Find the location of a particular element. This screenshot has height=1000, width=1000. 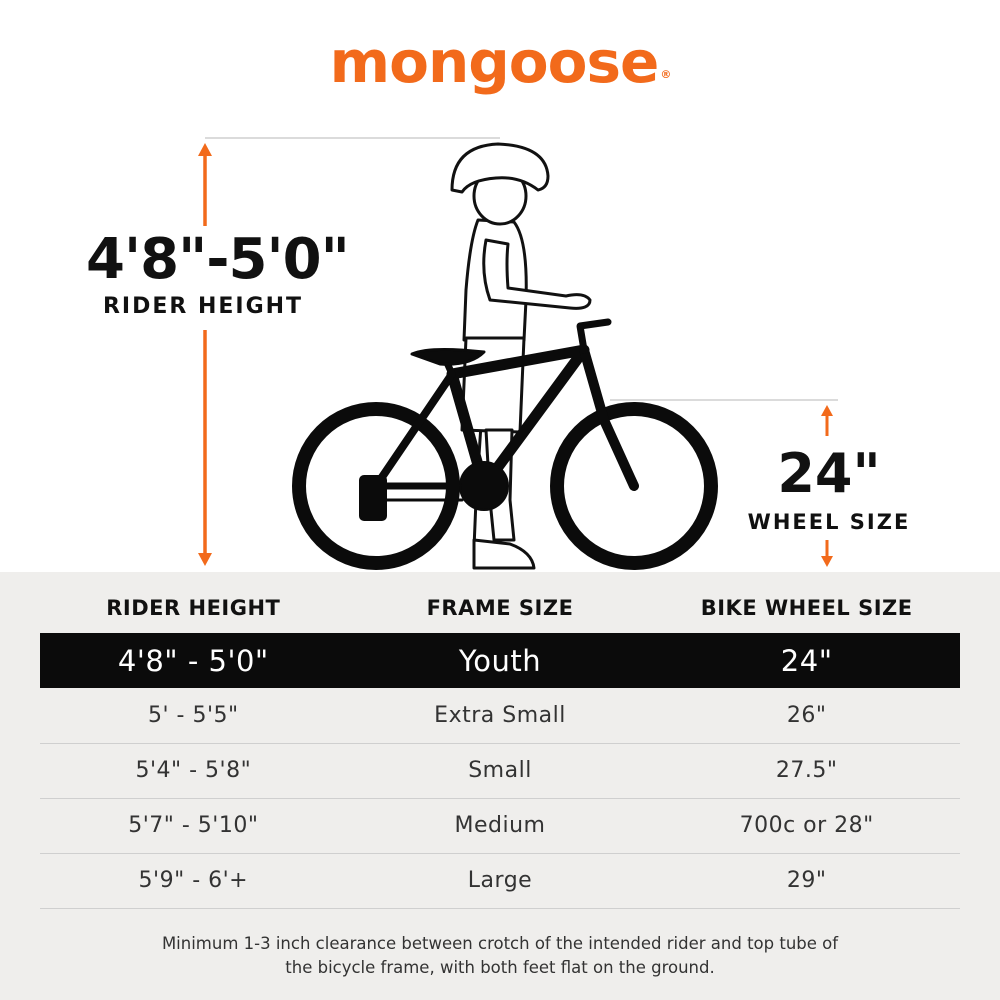

cell-wheel-size: 27.5" is located at coordinates (806, 770).